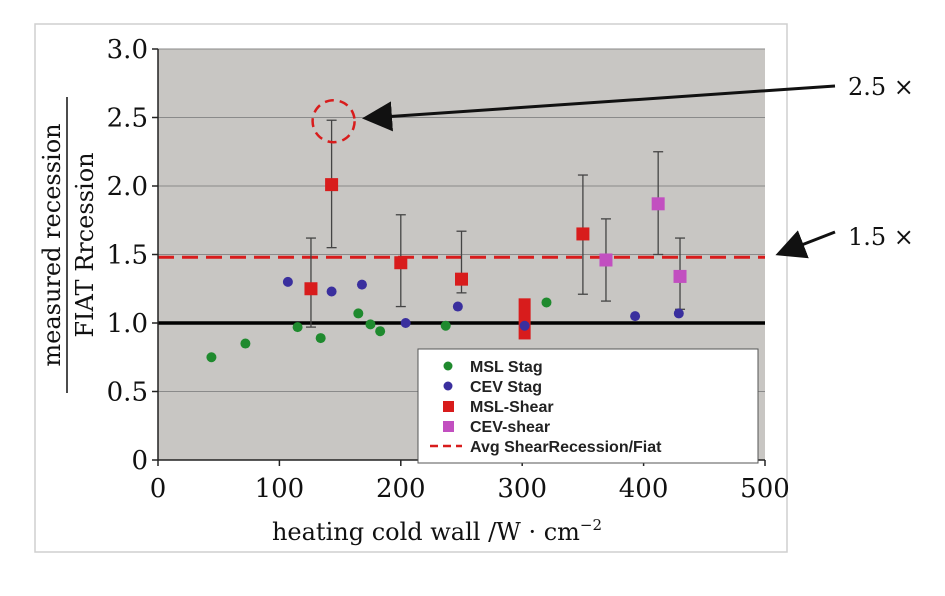 The image size is (945, 596). I want to click on x-axis-label: heating cold wall /W · cm−2, so click(437, 531).